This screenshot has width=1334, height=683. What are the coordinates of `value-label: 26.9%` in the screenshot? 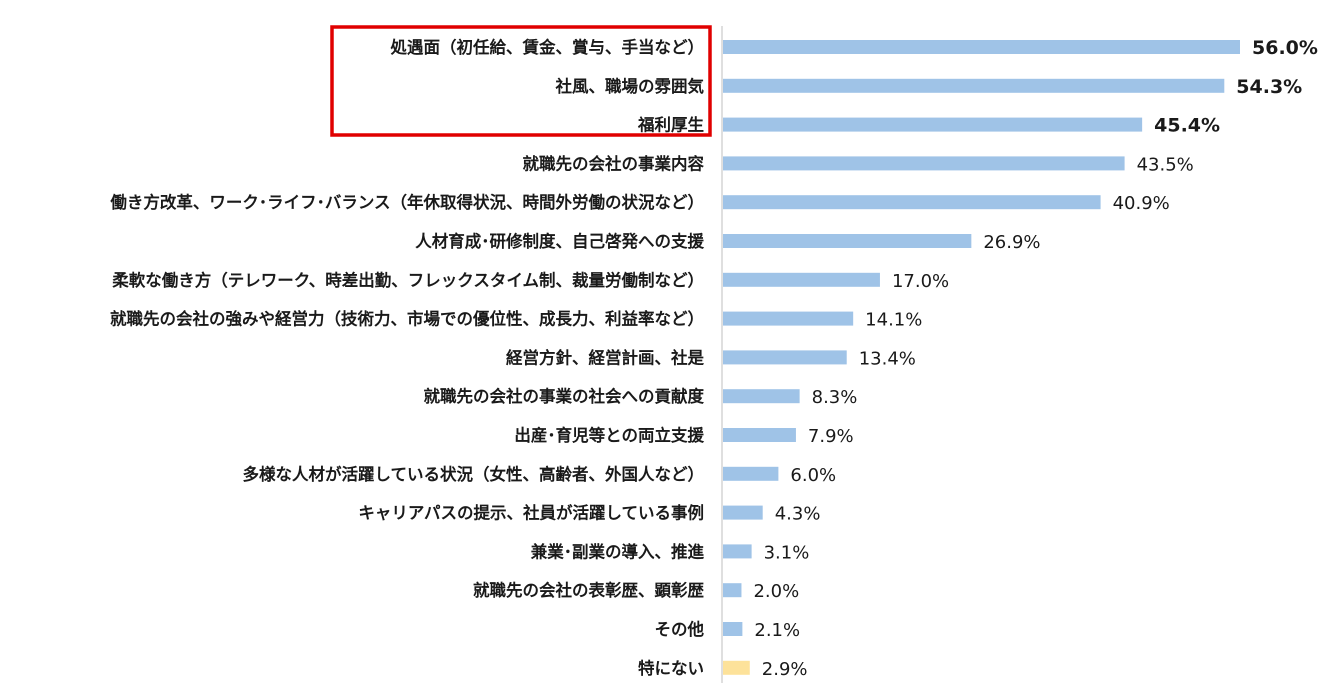 It's located at (1011, 242).